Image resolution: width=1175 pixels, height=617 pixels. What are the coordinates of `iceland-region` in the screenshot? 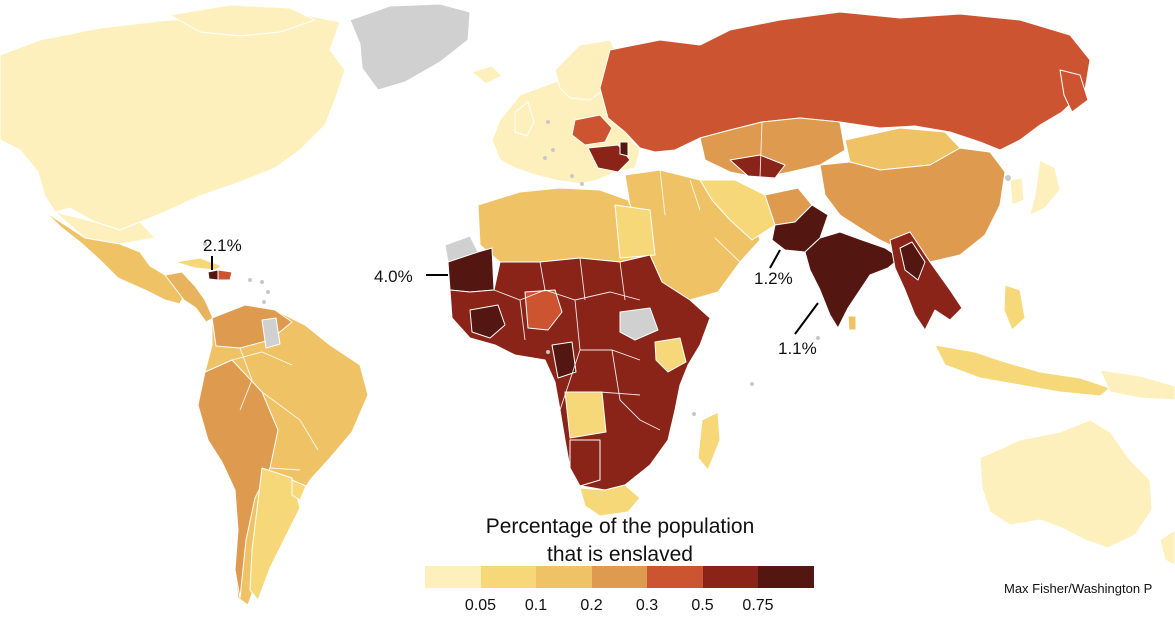 It's located at (487, 75).